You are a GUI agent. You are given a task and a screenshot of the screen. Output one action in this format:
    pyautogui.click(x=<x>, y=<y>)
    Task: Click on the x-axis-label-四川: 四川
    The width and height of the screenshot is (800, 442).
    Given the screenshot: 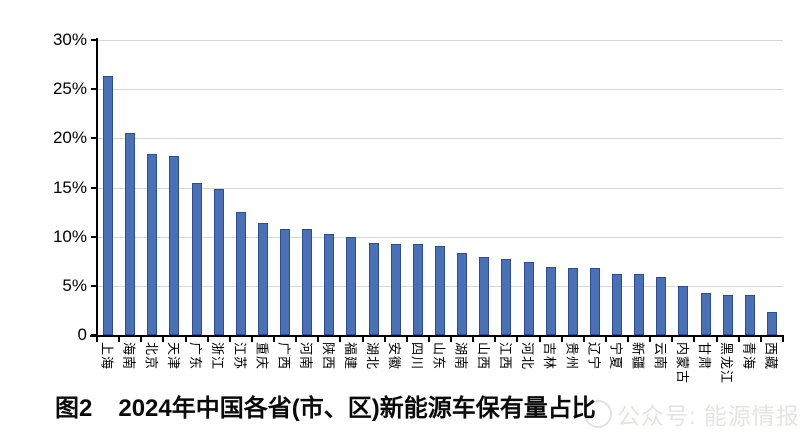 What is the action you would take?
    pyautogui.click(x=417, y=356)
    